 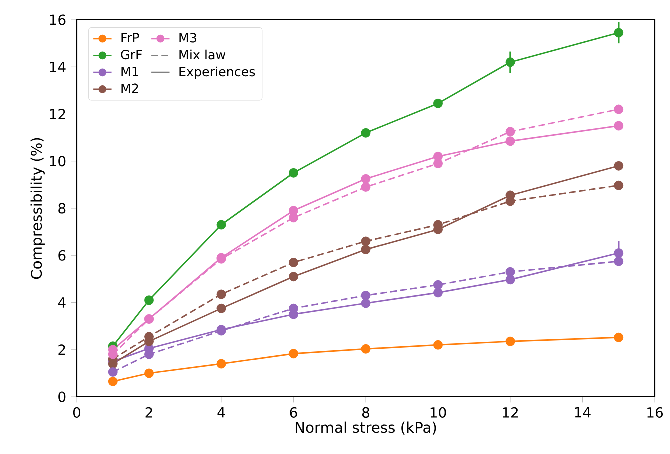 What do you see at coordinates (58, 161) in the screenshot?
I see `y-tick-label: 10` at bounding box center [58, 161].